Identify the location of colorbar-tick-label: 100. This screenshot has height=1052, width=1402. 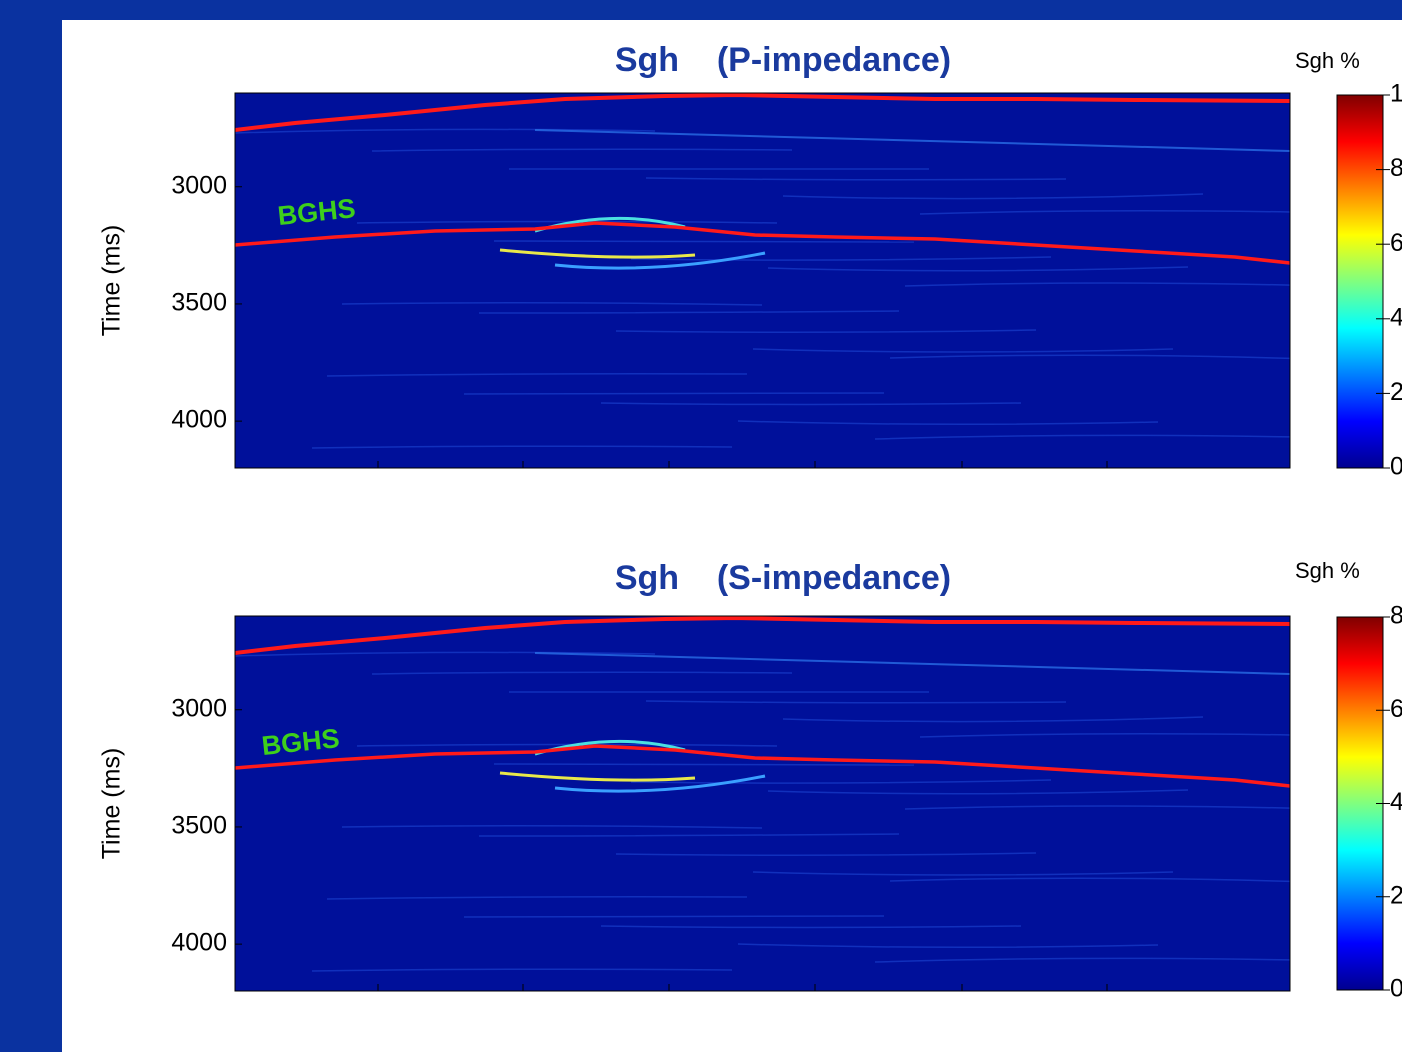
(1396, 94).